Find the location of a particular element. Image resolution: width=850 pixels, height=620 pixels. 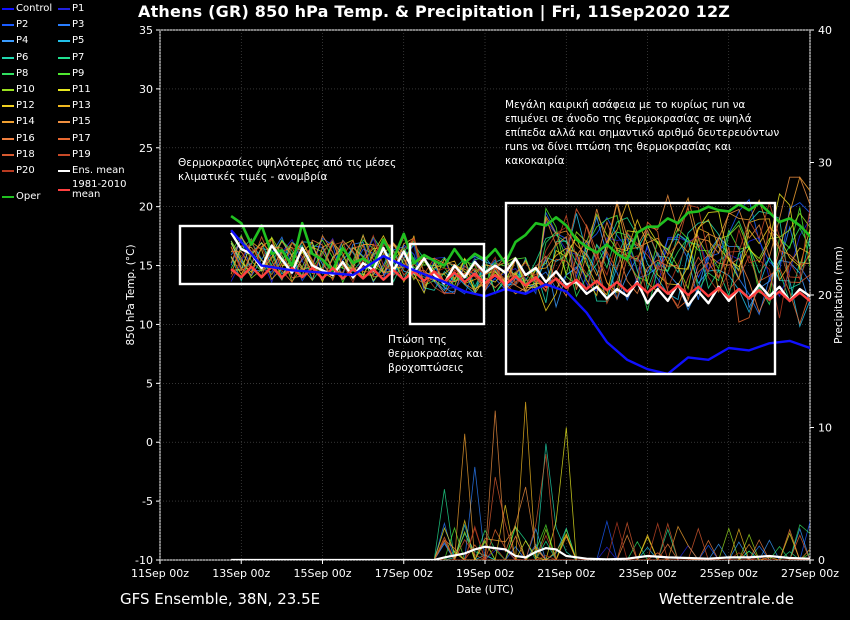

legend-label: P7 is located at coordinates (78, 57).